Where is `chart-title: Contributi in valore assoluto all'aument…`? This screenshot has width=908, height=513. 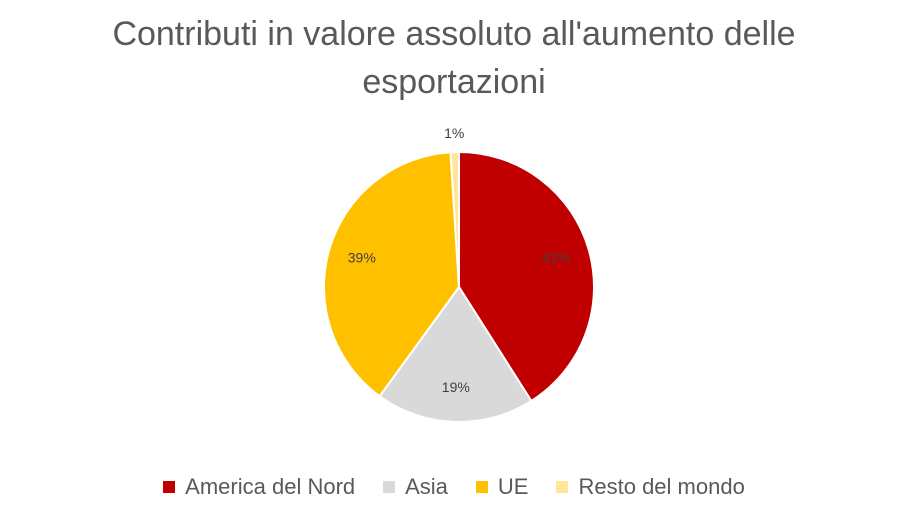
chart-title: Contributi in valore assoluto all'aument… is located at coordinates (454, 58).